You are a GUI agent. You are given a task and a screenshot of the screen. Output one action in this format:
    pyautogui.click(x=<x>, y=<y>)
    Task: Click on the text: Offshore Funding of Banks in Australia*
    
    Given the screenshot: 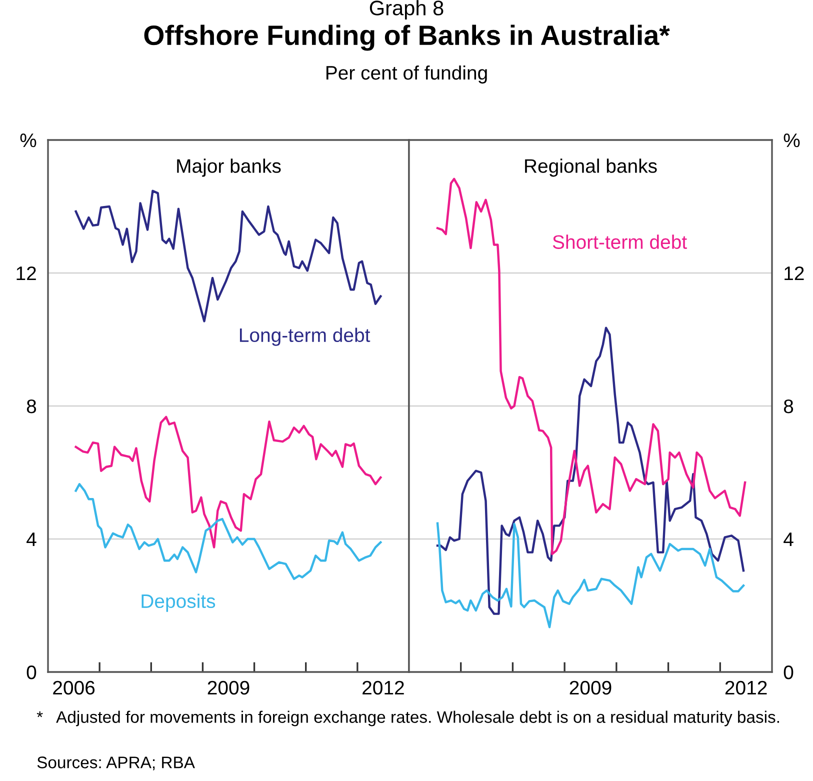 What is the action you would take?
    pyautogui.click(x=407, y=37)
    